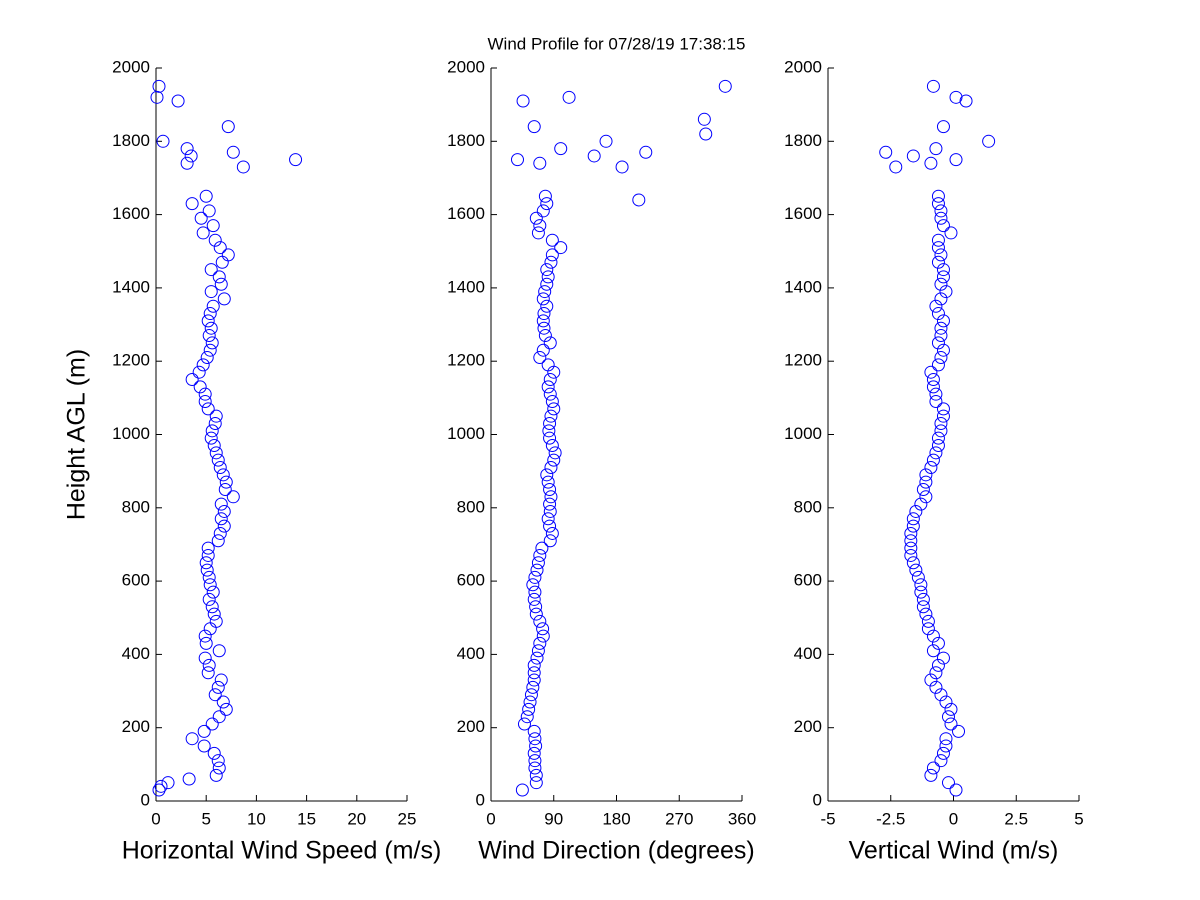 The image size is (1200, 900). I want to click on y-tick-label: 200, so click(808, 726).